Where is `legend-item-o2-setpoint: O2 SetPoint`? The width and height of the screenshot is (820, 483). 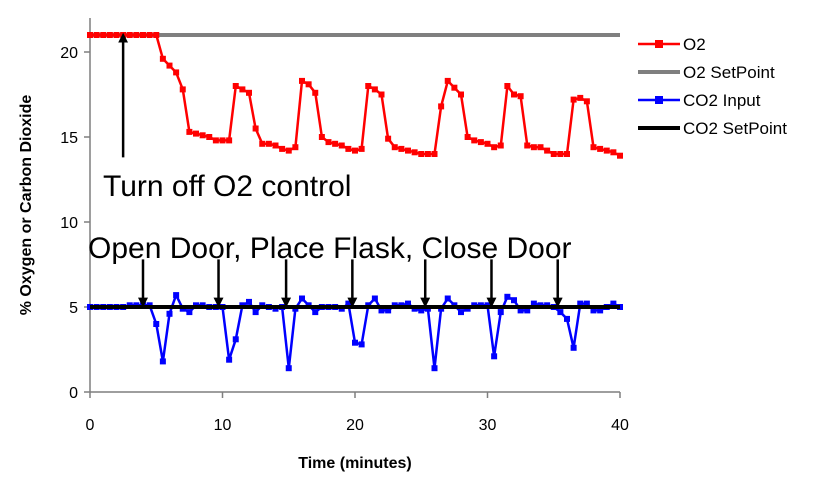
legend-item-o2-setpoint: O2 SetPoint is located at coordinates (706, 72).